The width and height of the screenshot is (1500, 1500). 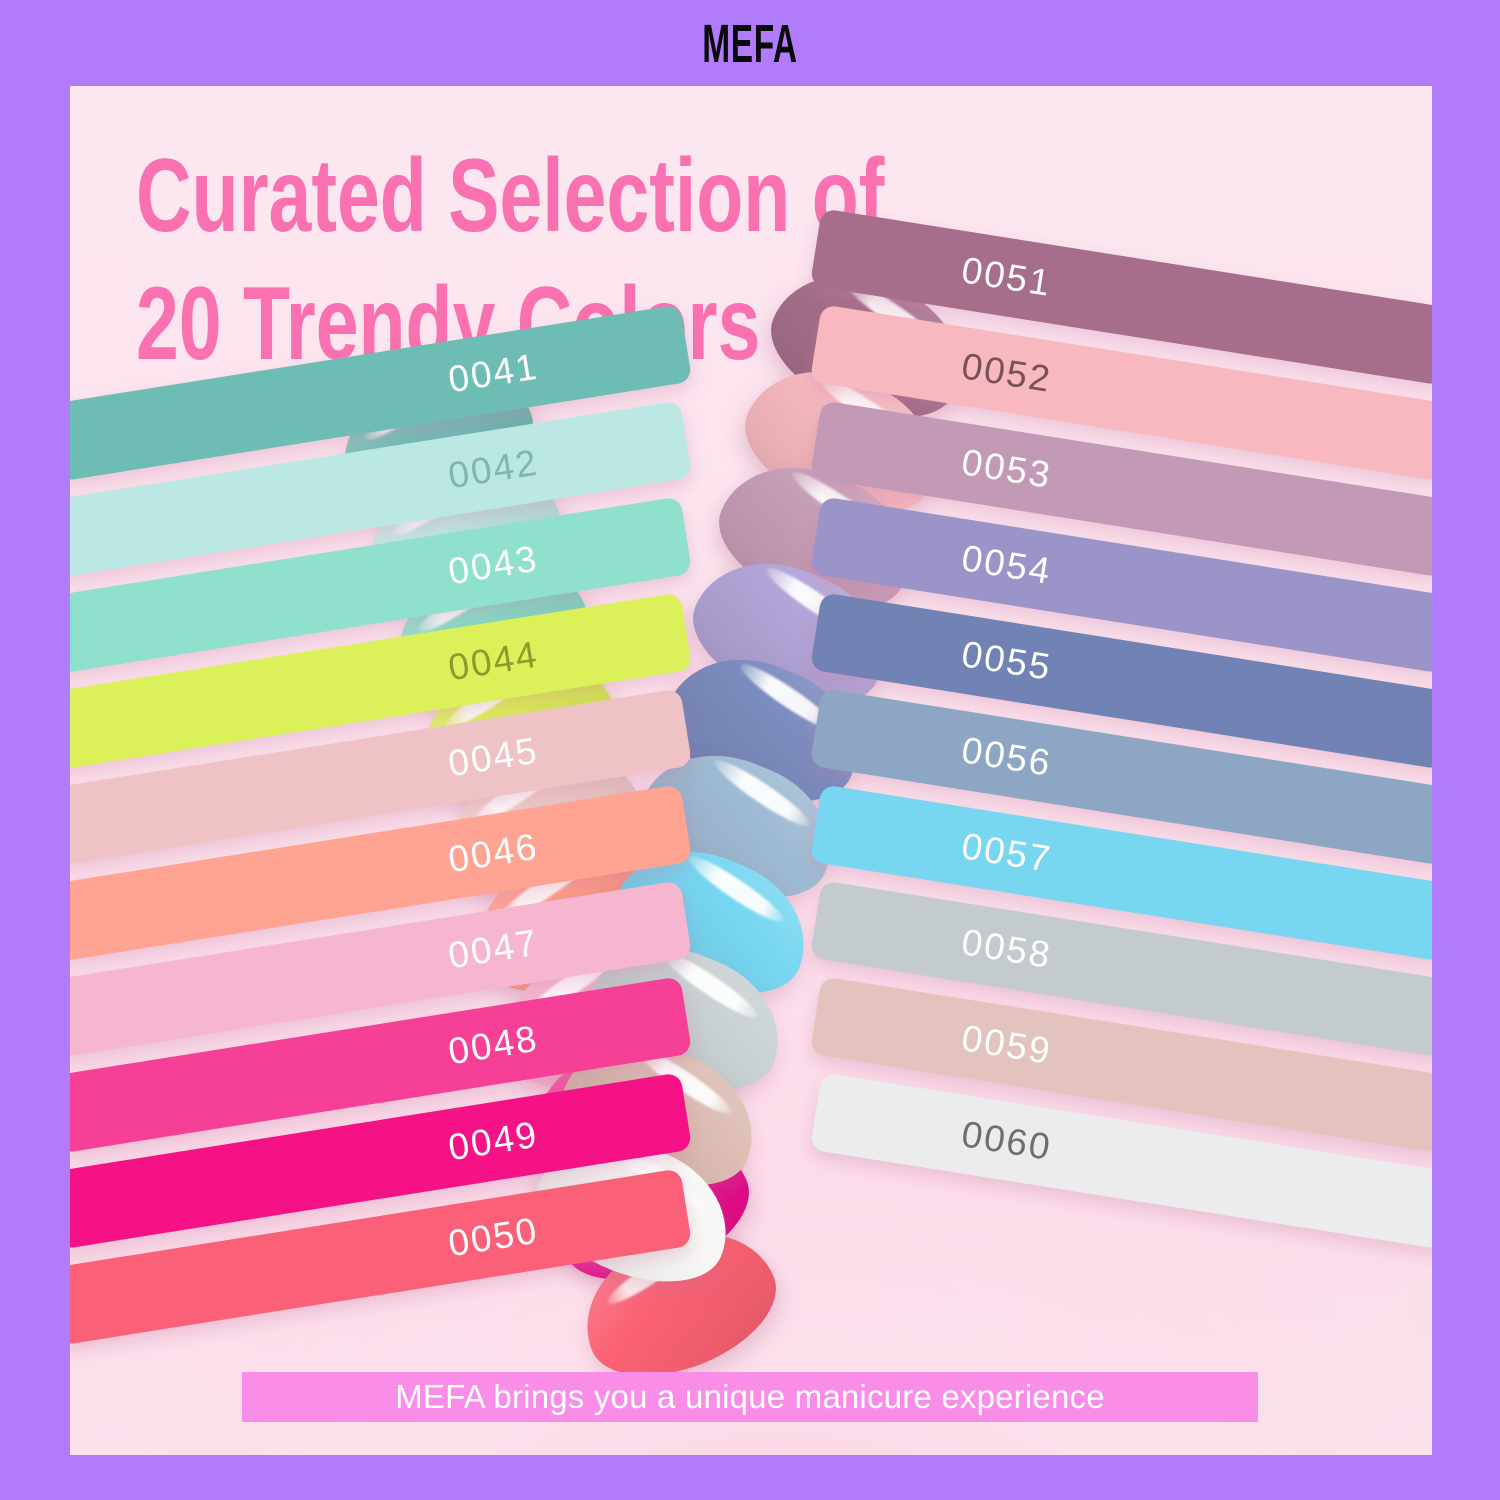 I want to click on swatch-code-0043: 0043, so click(x=493, y=565).